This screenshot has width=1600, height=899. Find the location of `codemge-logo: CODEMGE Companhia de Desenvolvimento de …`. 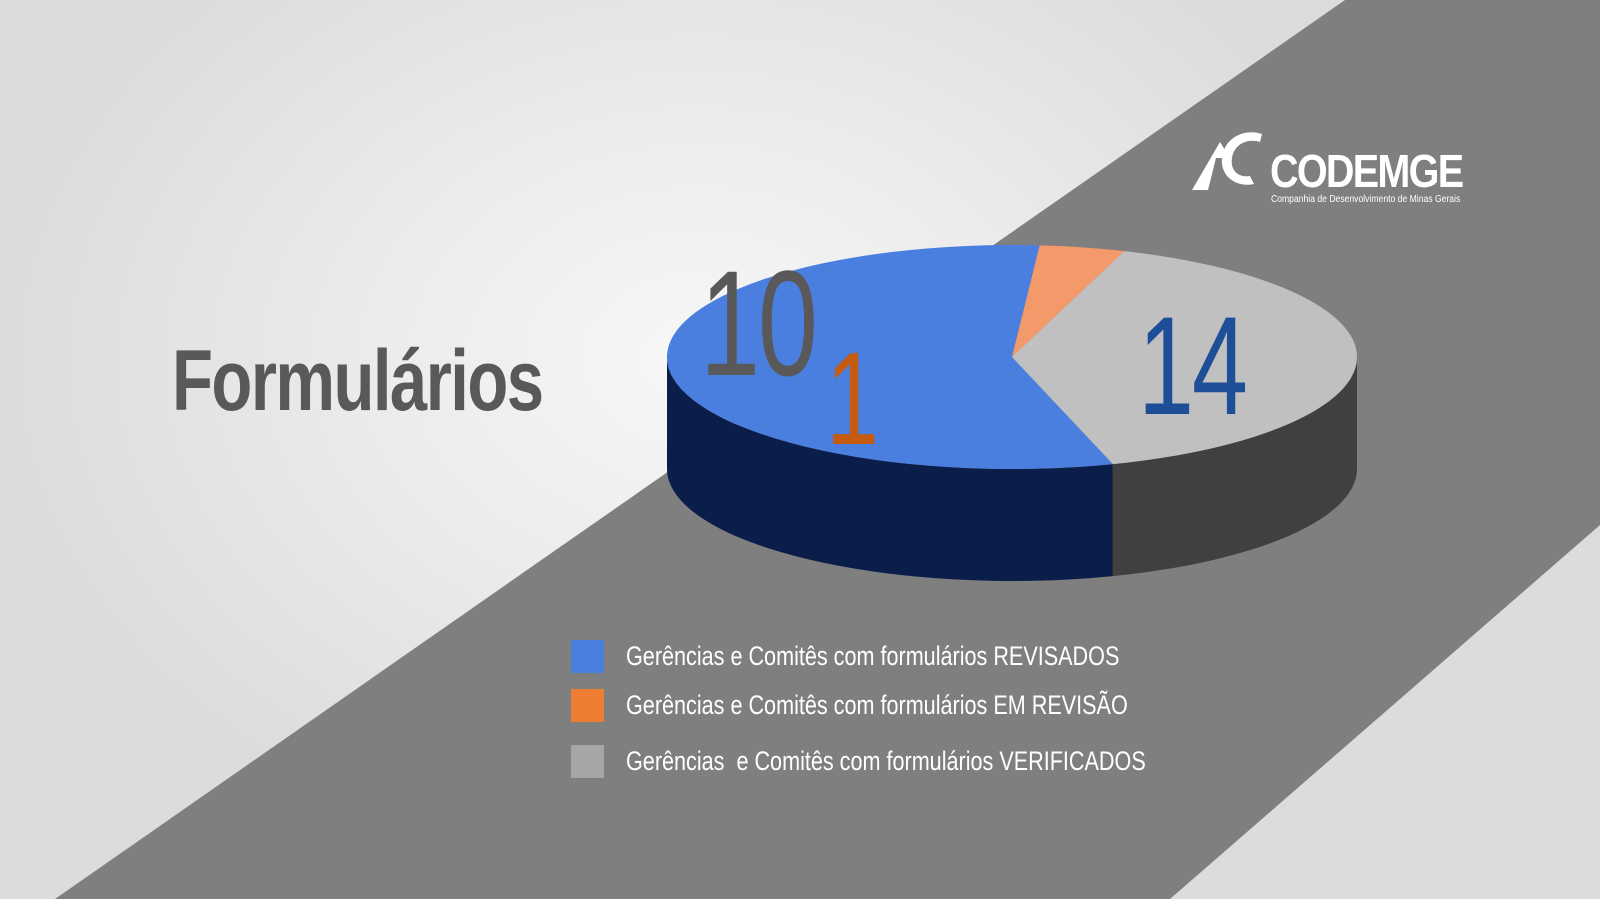

codemge-logo: CODEMGE Companhia de Desenvolvimento de … is located at coordinates (1340, 168).